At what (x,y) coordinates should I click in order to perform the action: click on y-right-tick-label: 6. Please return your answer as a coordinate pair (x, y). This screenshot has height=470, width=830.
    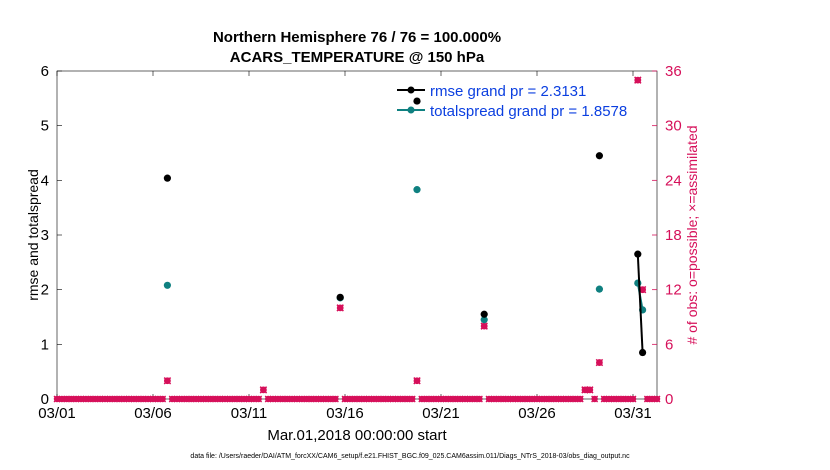
    Looking at the image, I should click on (669, 344).